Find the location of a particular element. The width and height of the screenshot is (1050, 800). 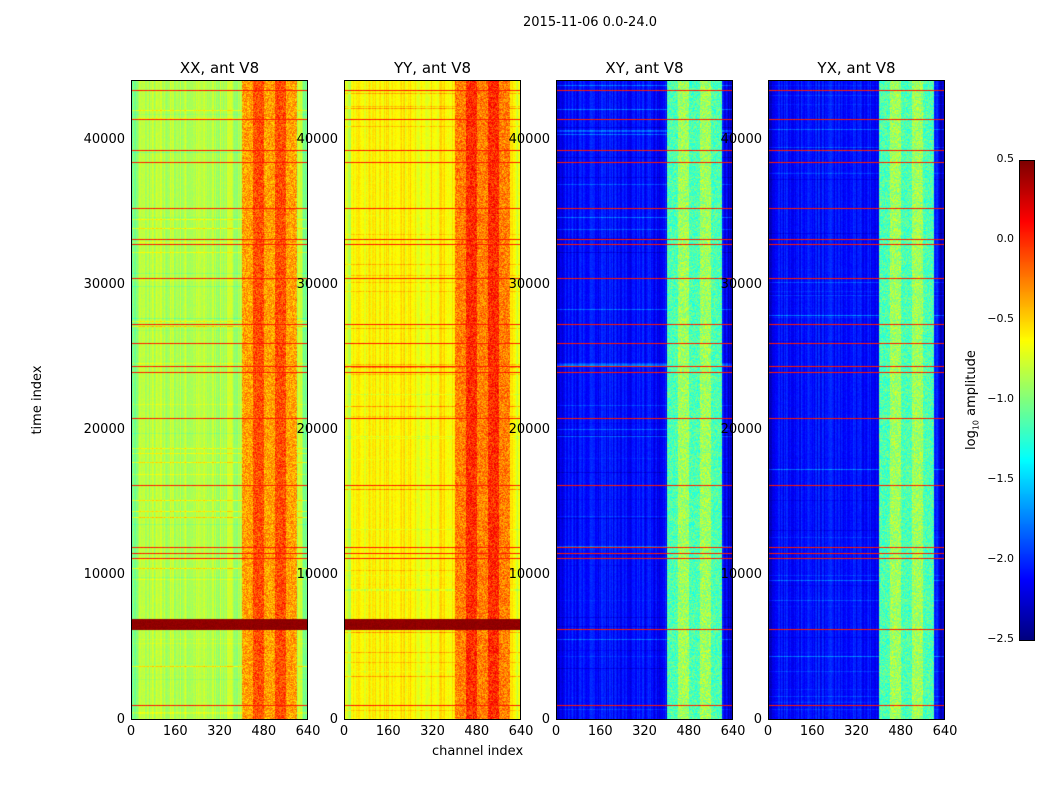

figure-title: 2015-11-06 0.0-24.0 is located at coordinates (590, 22).